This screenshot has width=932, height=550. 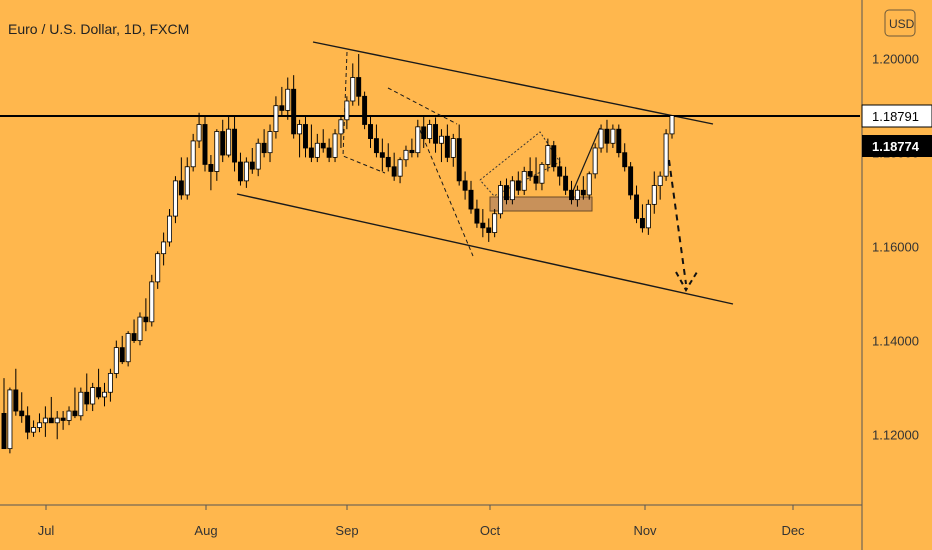 I want to click on channel-bottom-line, so click(x=485, y=249).